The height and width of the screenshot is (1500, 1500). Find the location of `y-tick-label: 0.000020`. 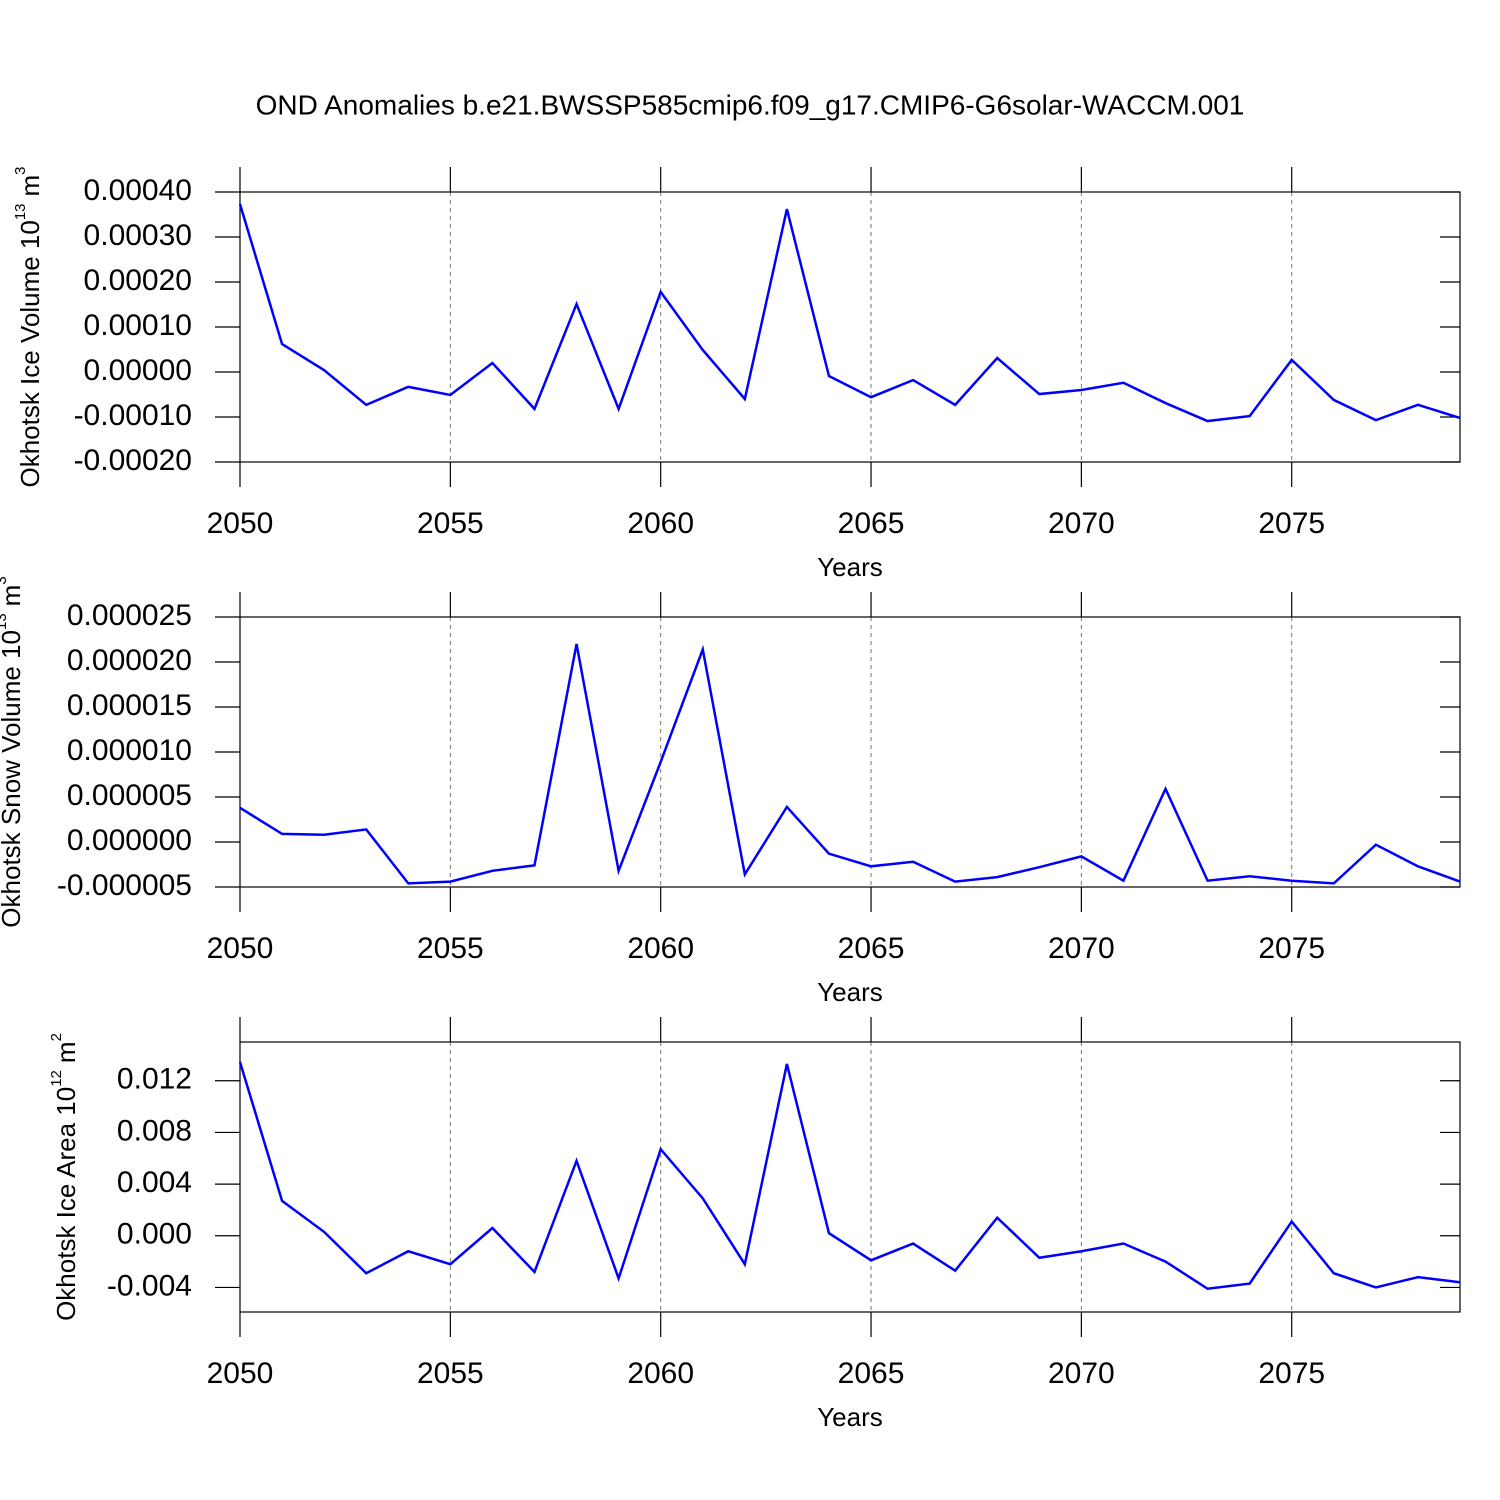

y-tick-label: 0.000020 is located at coordinates (129, 660).